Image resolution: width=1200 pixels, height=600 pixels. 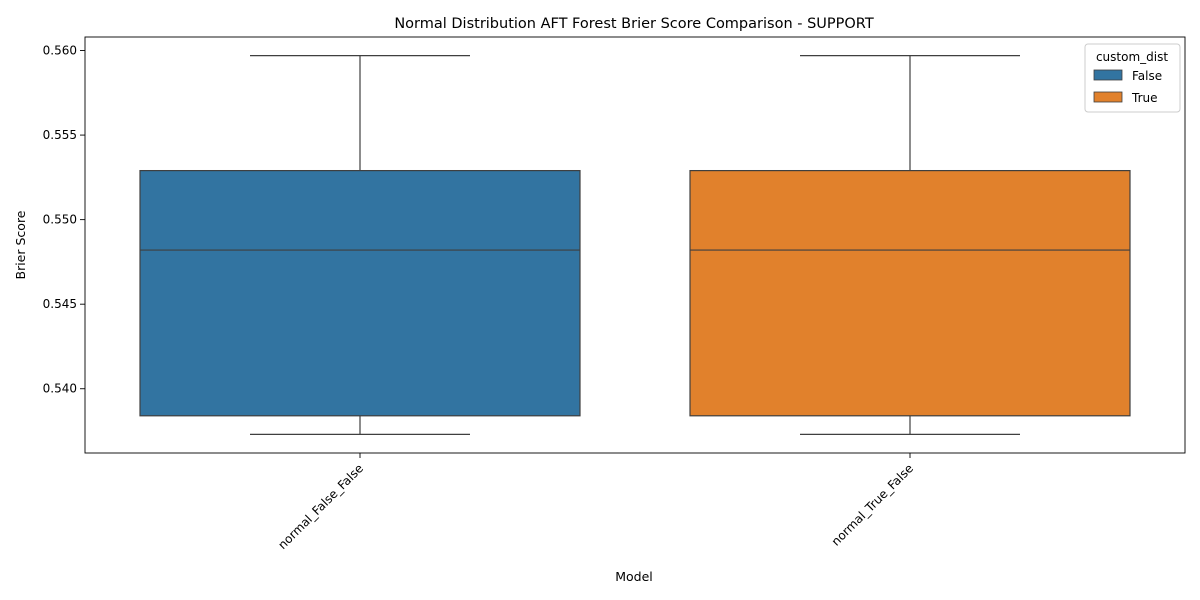 I want to click on x-axis: normal_False_False normal_True_False, so click(x=595, y=502).